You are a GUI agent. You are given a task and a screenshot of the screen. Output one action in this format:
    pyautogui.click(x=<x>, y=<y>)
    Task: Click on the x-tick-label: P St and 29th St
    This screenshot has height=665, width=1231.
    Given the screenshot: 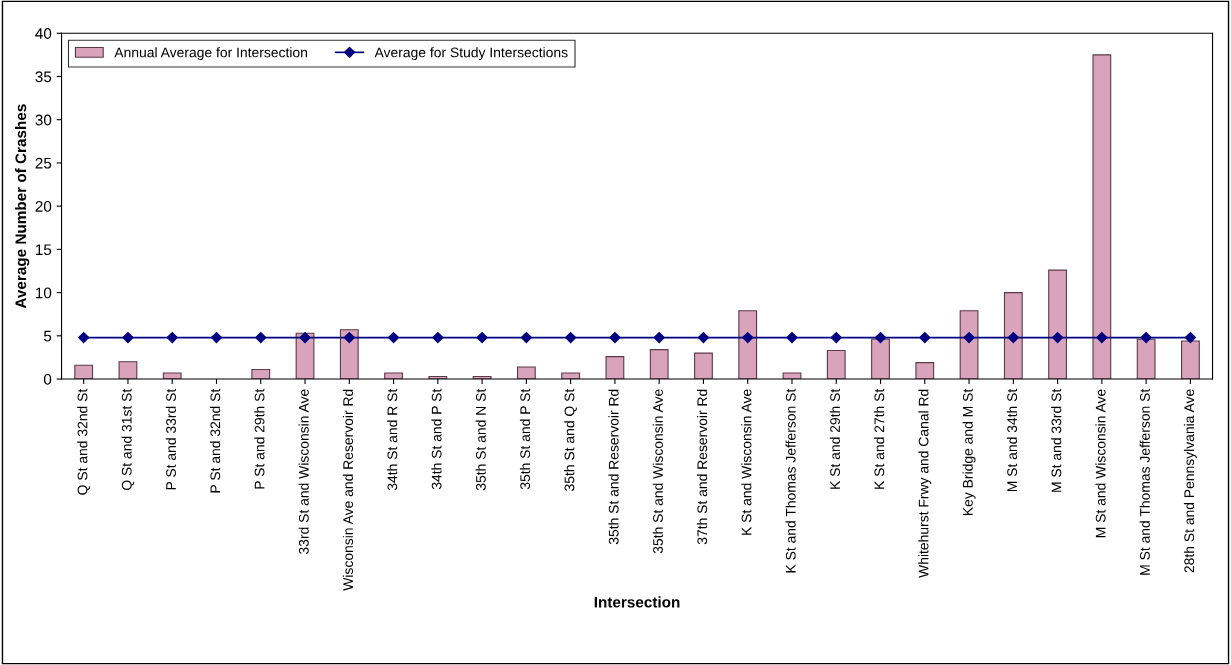 What is the action you would take?
    pyautogui.click(x=259, y=438)
    